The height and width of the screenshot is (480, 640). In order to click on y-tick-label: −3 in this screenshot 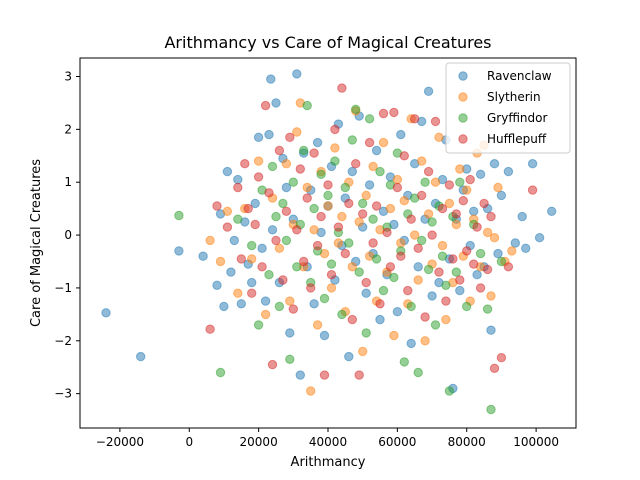, I will do `click(63, 394)`.